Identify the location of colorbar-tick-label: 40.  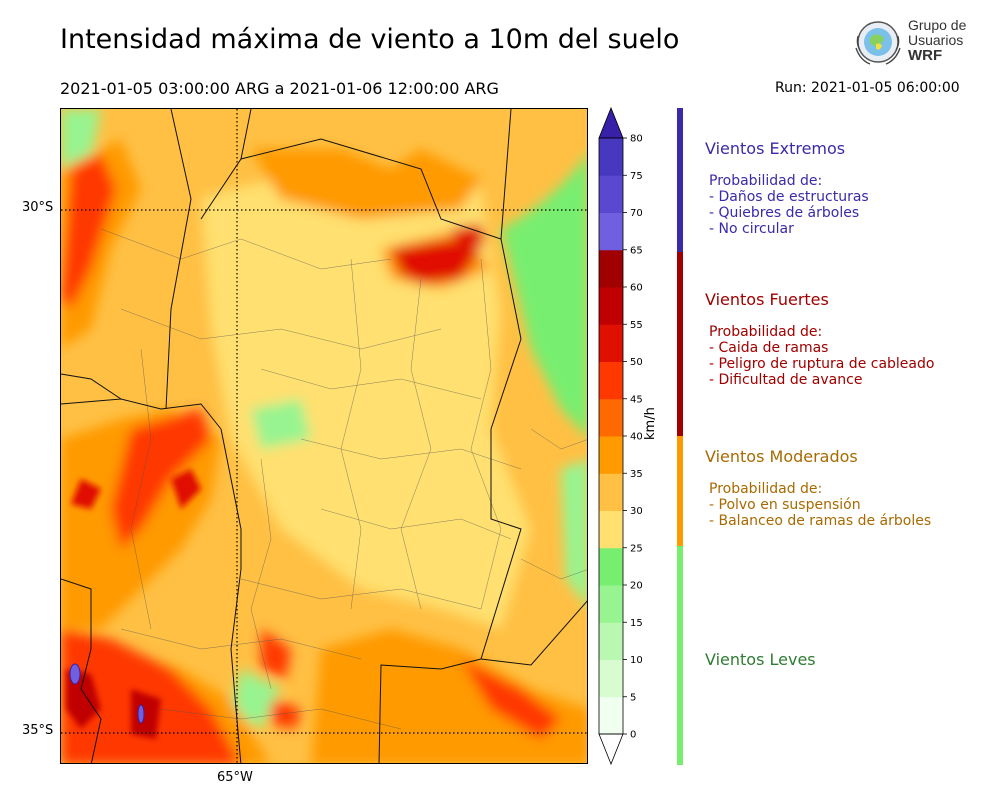
(636, 437).